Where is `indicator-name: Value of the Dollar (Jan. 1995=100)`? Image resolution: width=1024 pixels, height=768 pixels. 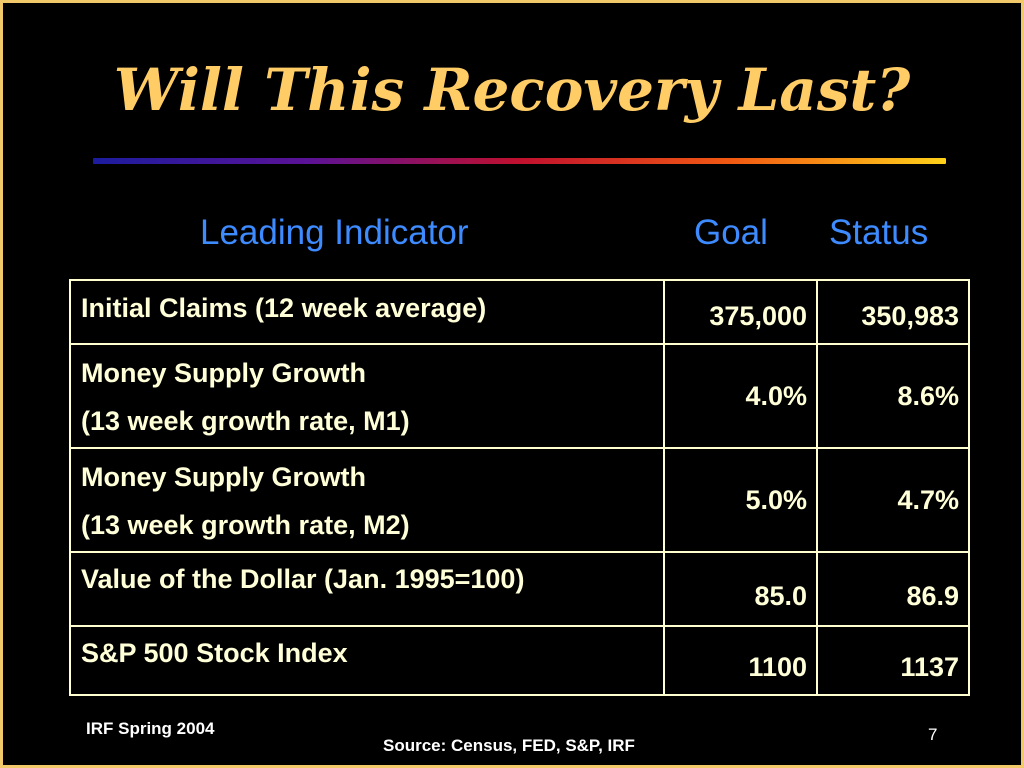
indicator-name: Value of the Dollar (Jan. 1995=100) is located at coordinates (367, 589).